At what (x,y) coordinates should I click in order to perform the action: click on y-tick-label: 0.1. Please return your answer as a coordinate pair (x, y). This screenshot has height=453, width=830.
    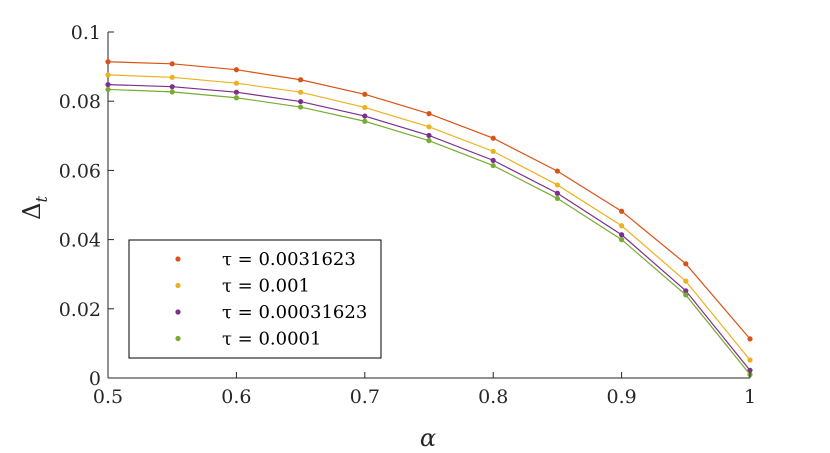
    Looking at the image, I should click on (86, 33).